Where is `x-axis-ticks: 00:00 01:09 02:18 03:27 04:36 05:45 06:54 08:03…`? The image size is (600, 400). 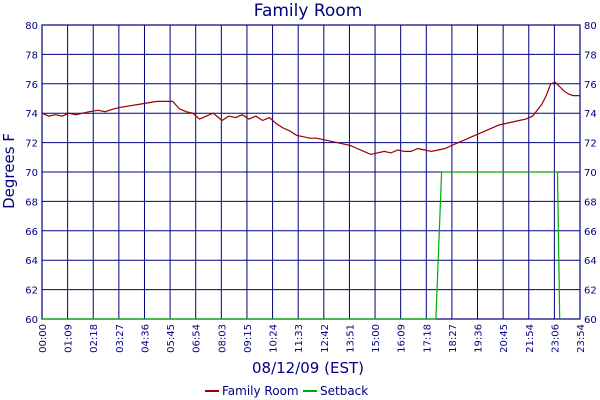
x-axis-ticks: 00:00 01:09 02:18 03:27 04:36 05:45 06:54 08:03… is located at coordinates (312, 338).